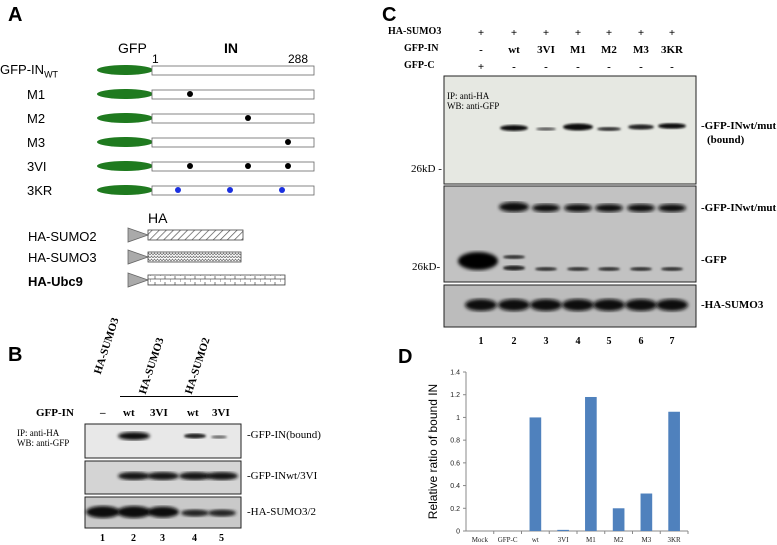  What do you see at coordinates (570, 306) in the screenshot?
I see `blot-c-sumo3` at bounding box center [570, 306].